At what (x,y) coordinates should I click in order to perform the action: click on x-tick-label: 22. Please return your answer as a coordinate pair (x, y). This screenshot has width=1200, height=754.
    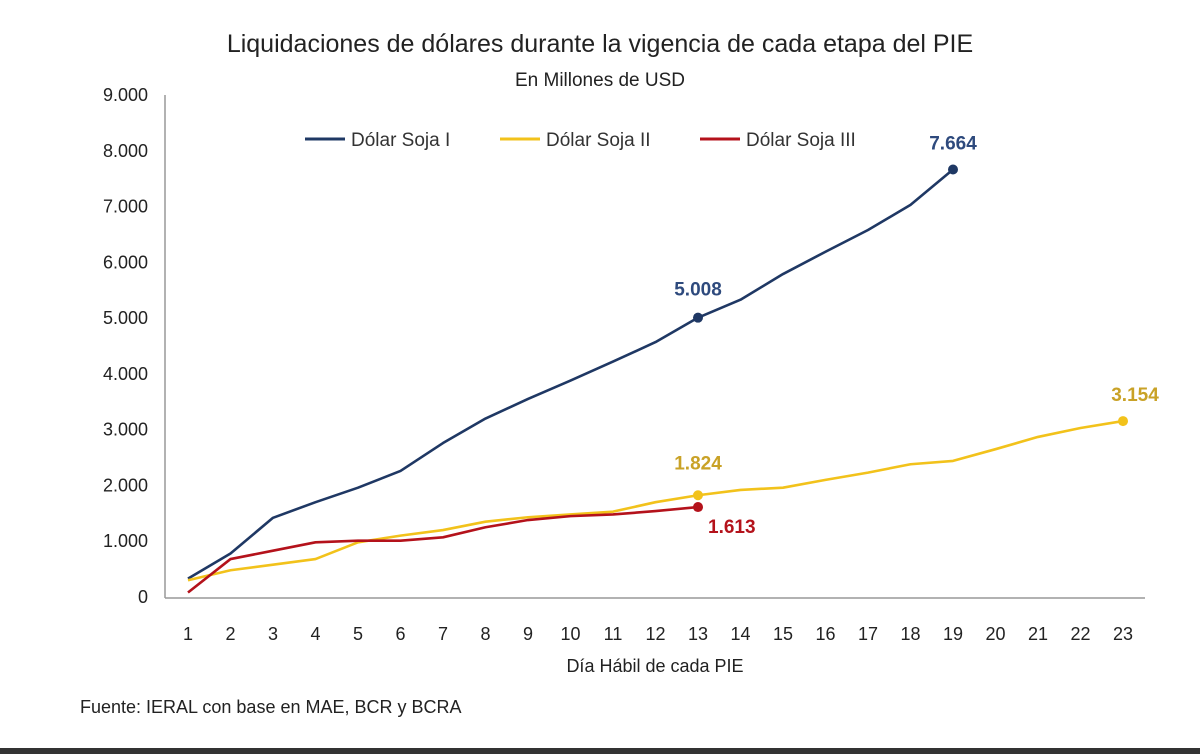
    Looking at the image, I should click on (1080, 634).